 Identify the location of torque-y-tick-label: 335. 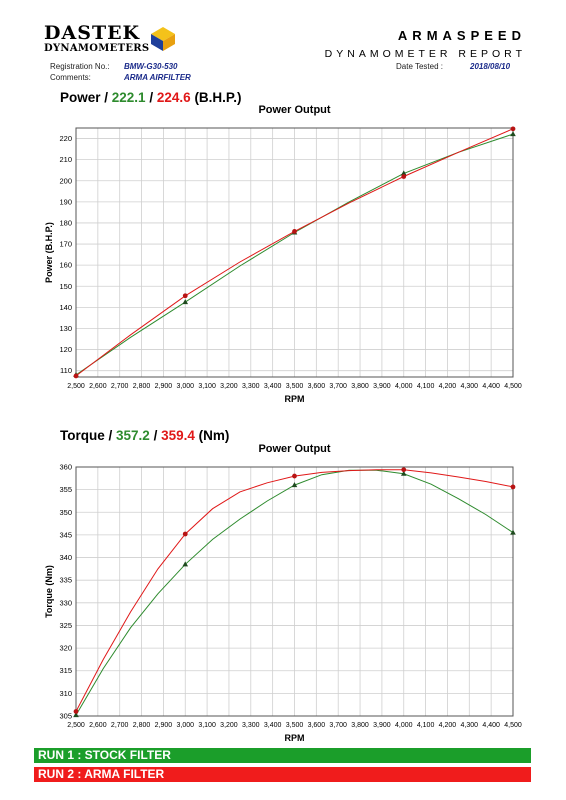
(65, 580).